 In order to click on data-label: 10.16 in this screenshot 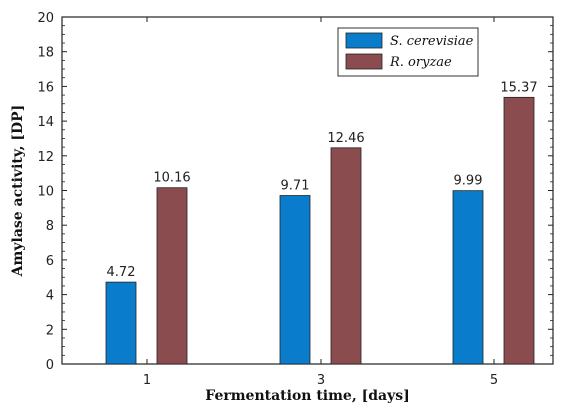, I will do `click(171, 178)`.